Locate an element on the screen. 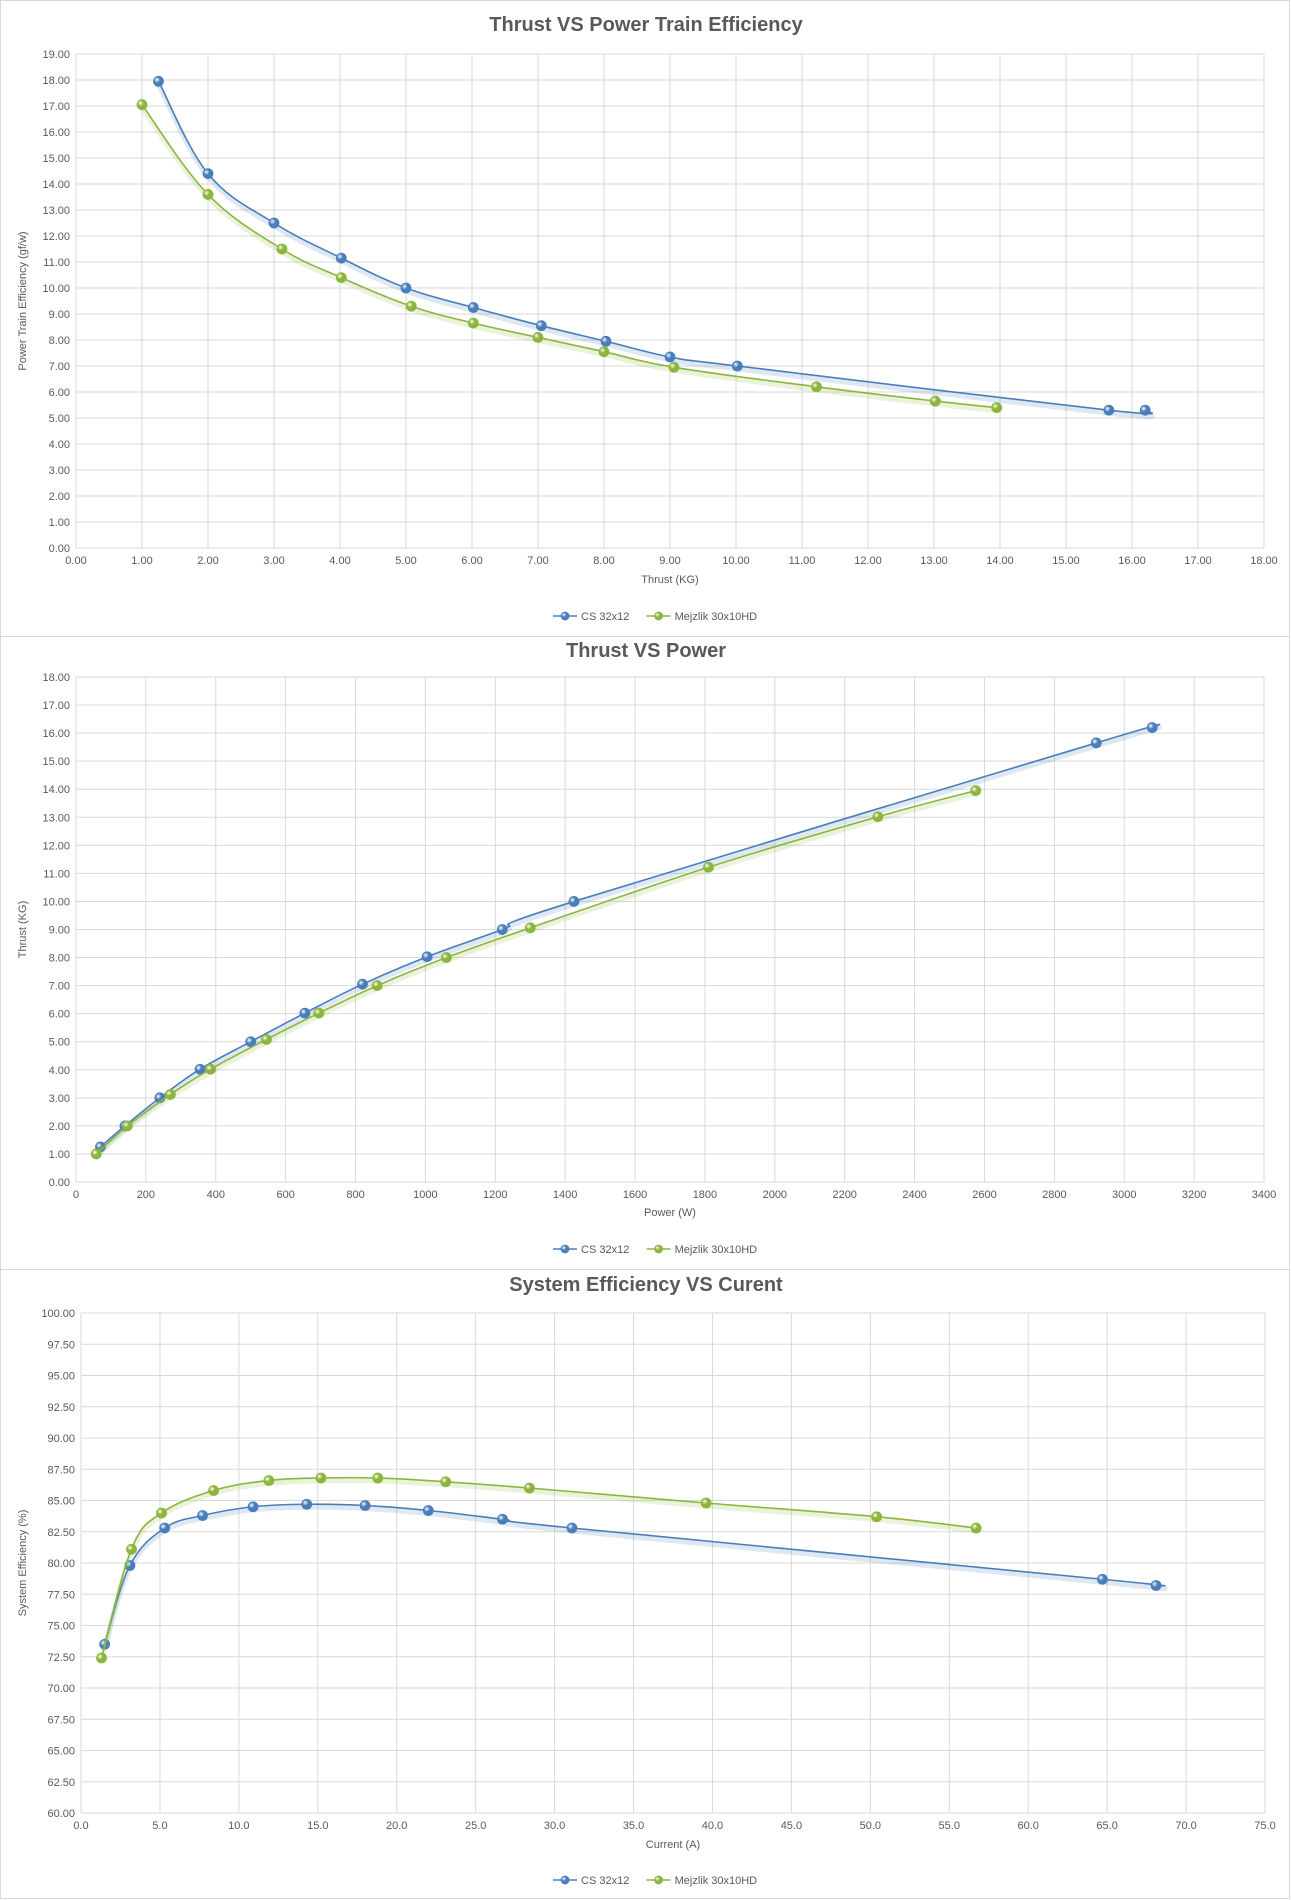 This screenshot has height=1900, width=1292. y-tick-label: 87.50 is located at coordinates (61, 1470).